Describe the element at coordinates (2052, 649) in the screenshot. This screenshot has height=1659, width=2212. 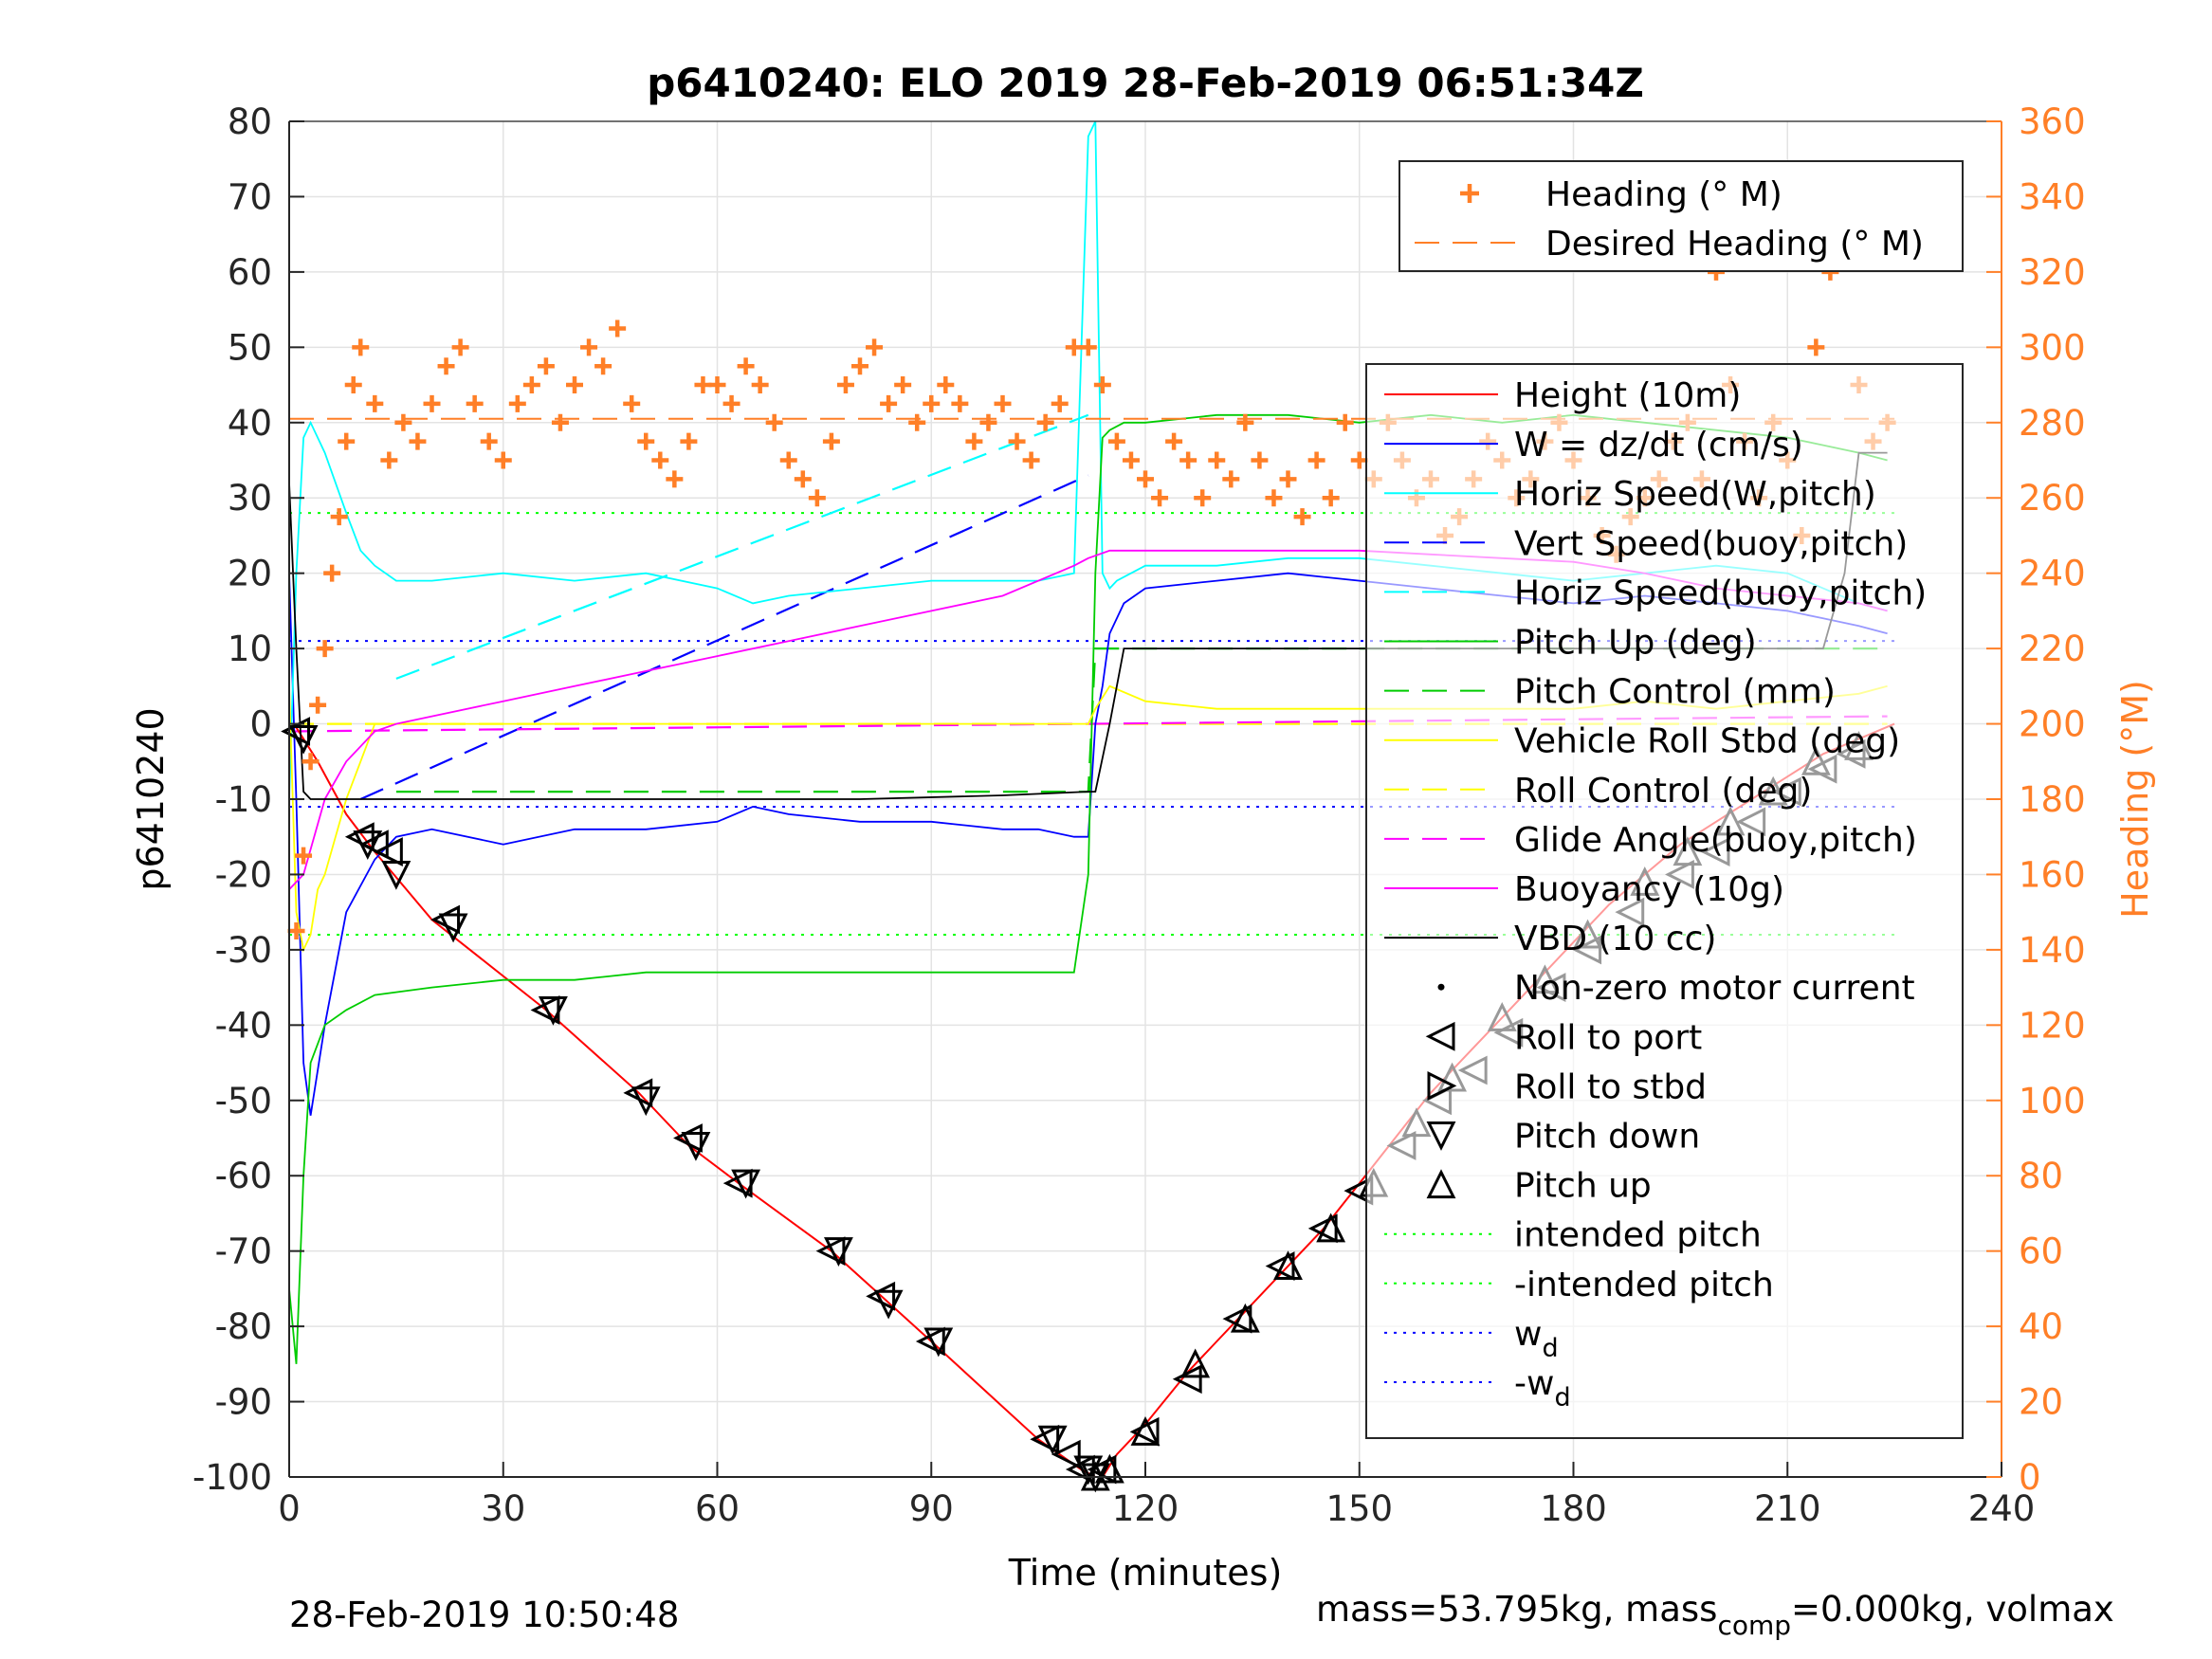
I see `y-tick-label-right: 220` at that location.